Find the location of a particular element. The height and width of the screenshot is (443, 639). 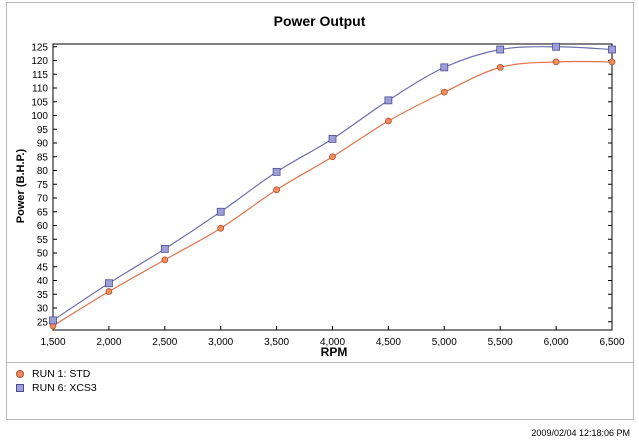

legend-label-run6: RUN 6: XCS3 is located at coordinates (64, 388).